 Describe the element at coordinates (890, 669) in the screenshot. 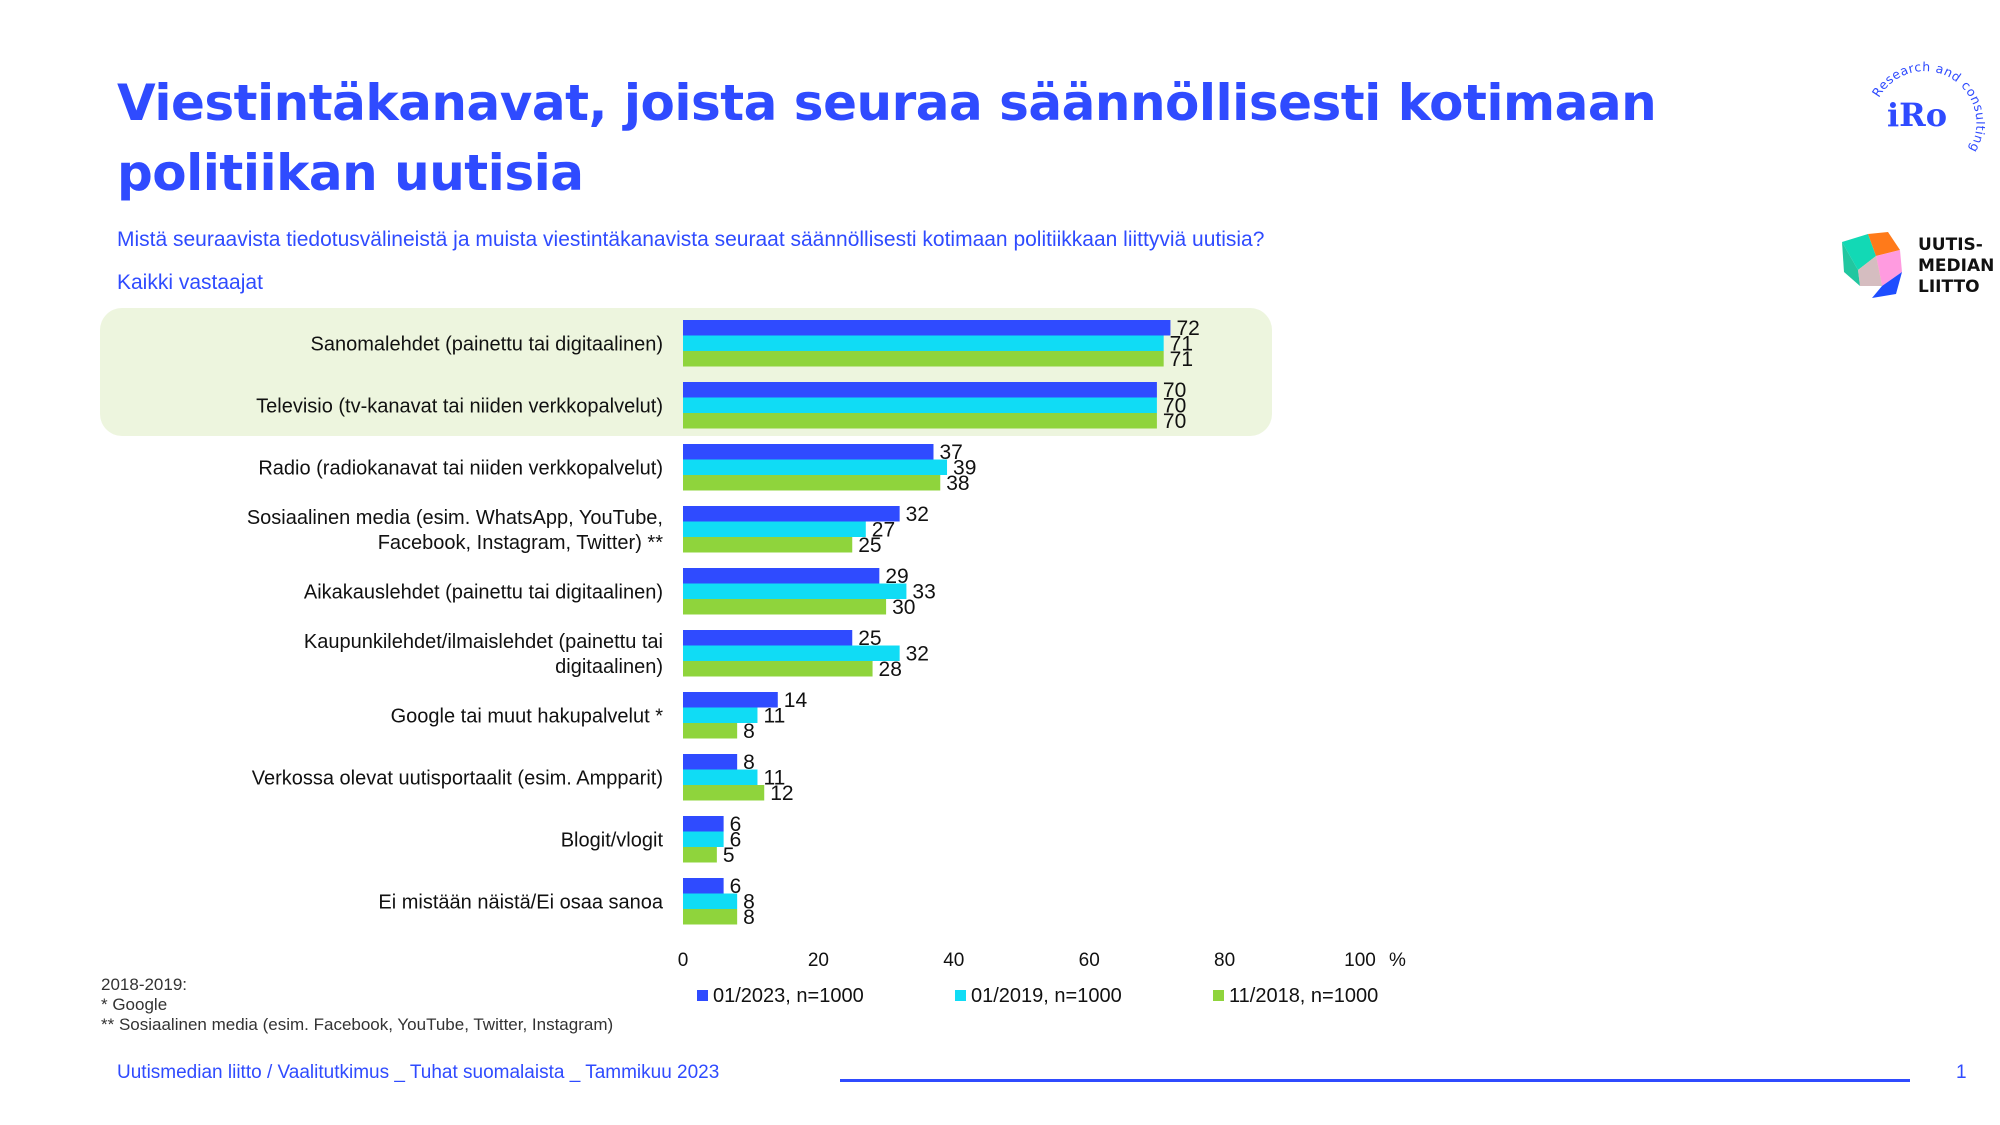

I see `data-label: 28` at that location.